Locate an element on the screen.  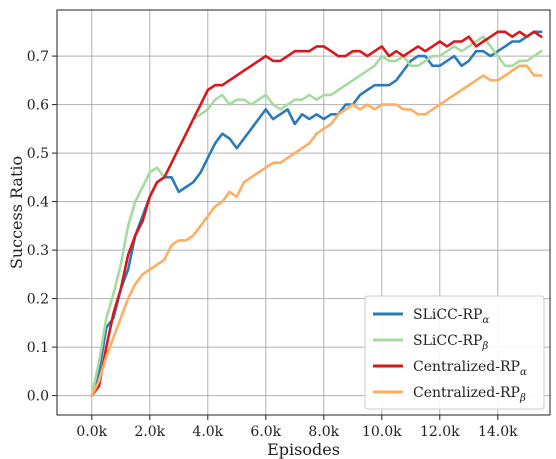
legend-entry: Centralized-RPβ is located at coordinates (469, 394).